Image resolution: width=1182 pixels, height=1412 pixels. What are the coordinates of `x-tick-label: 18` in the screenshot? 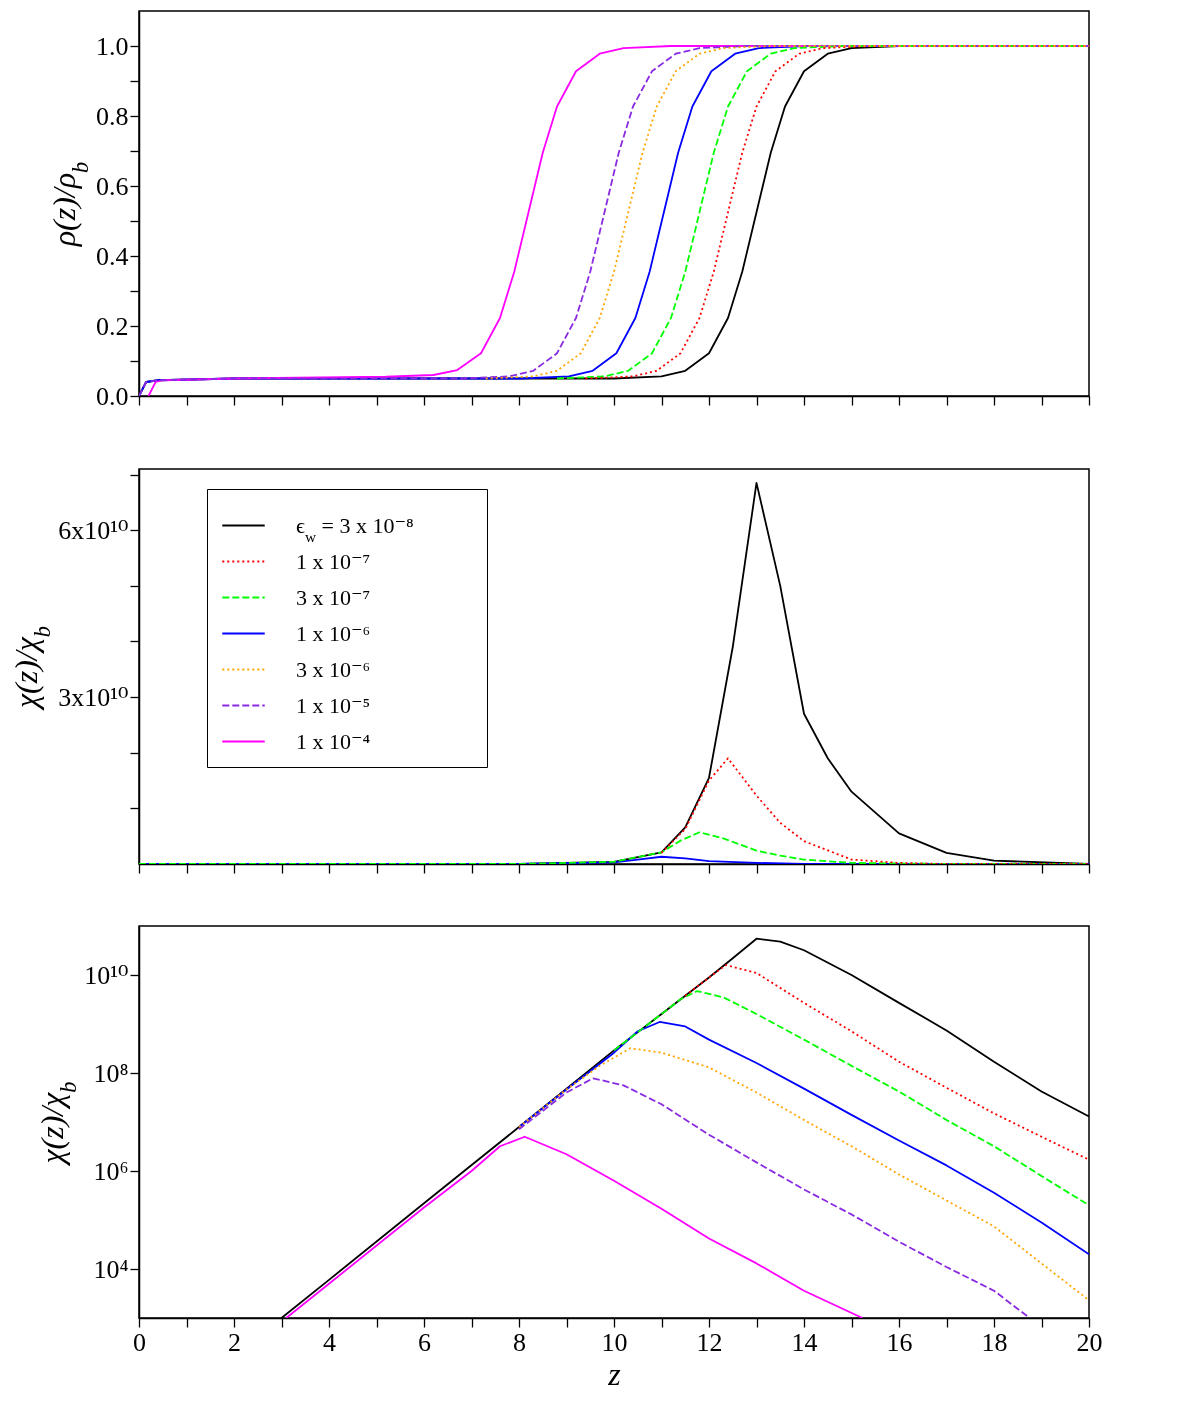 It's located at (994, 1342).